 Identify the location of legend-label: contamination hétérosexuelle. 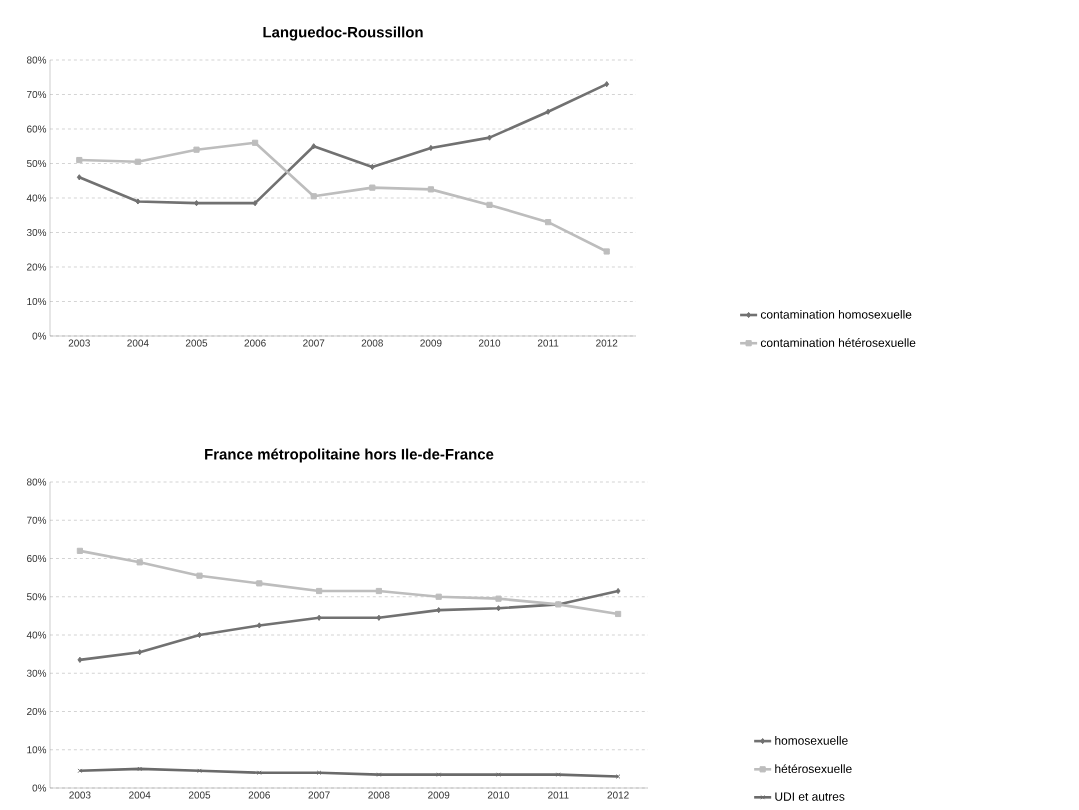
(838, 342).